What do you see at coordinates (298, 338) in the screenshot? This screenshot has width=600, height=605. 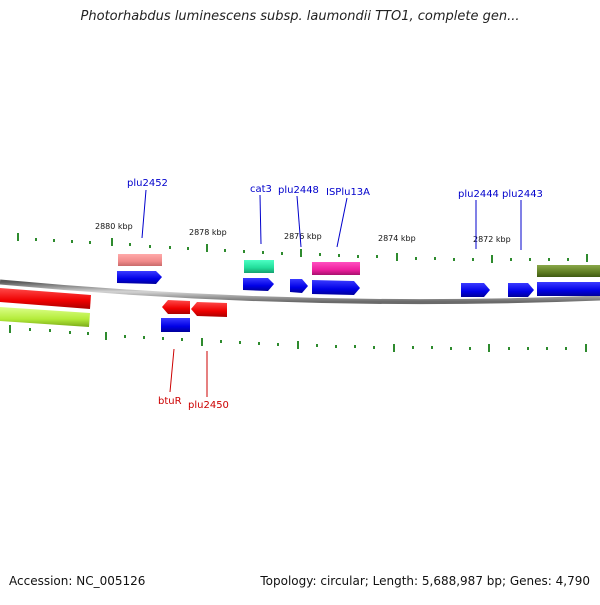 I see `inner-tick-row` at bounding box center [298, 338].